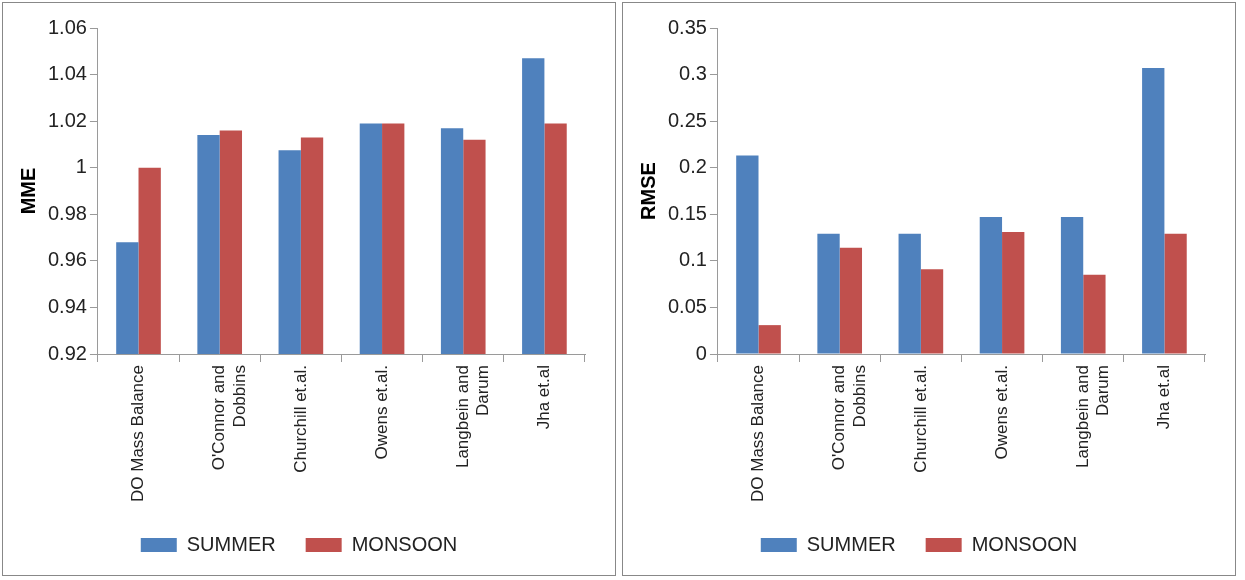 This screenshot has height=580, width=1245. Describe the element at coordinates (647, 191) in the screenshot. I see `y-axis-title: RMSE` at that location.